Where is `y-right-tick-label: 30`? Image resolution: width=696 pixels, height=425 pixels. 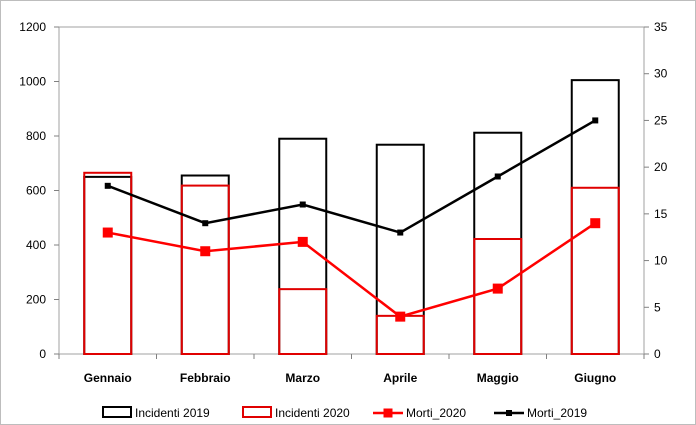 y-right-tick-label: 30 is located at coordinates (661, 74).